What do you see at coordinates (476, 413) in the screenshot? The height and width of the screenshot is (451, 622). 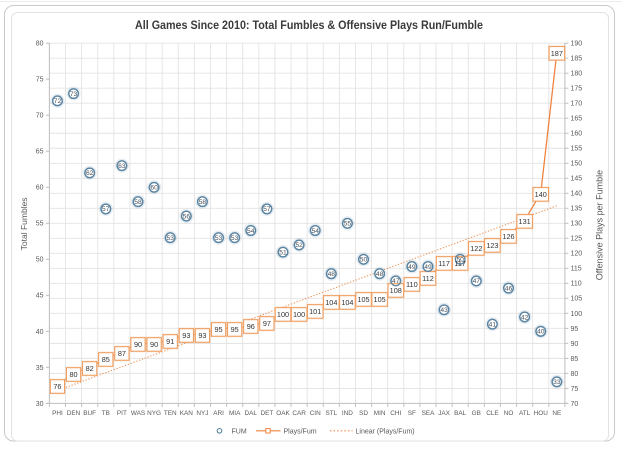 I see `svg-text: GB` at bounding box center [476, 413].